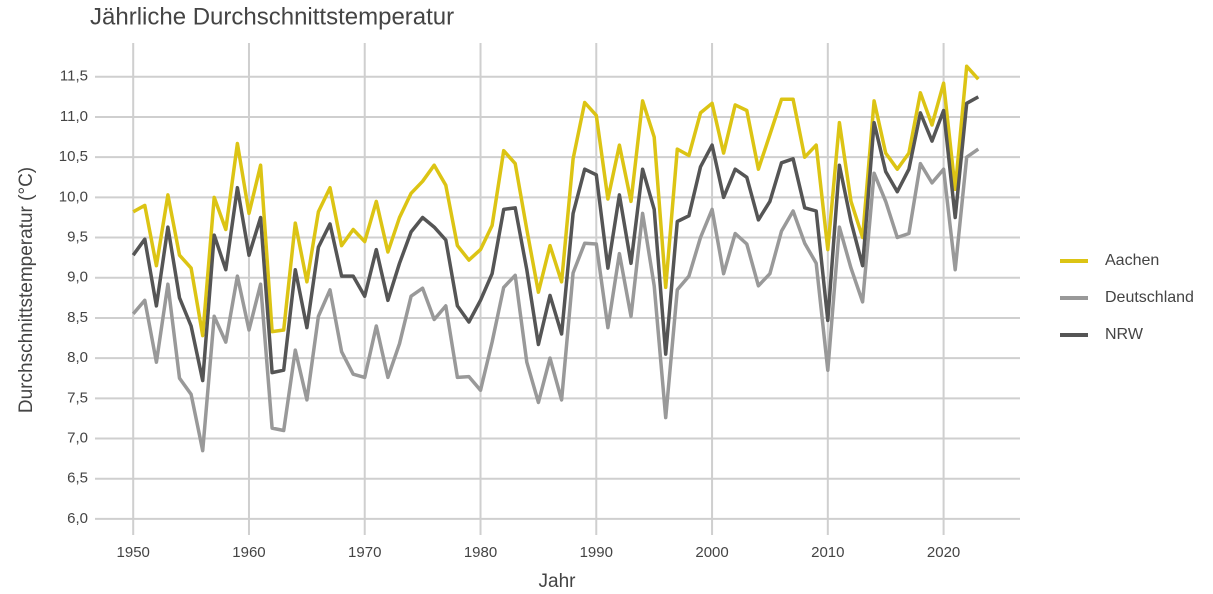  What do you see at coordinates (248, 552) in the screenshot?
I see `x-tick-label: 1960` at bounding box center [248, 552].